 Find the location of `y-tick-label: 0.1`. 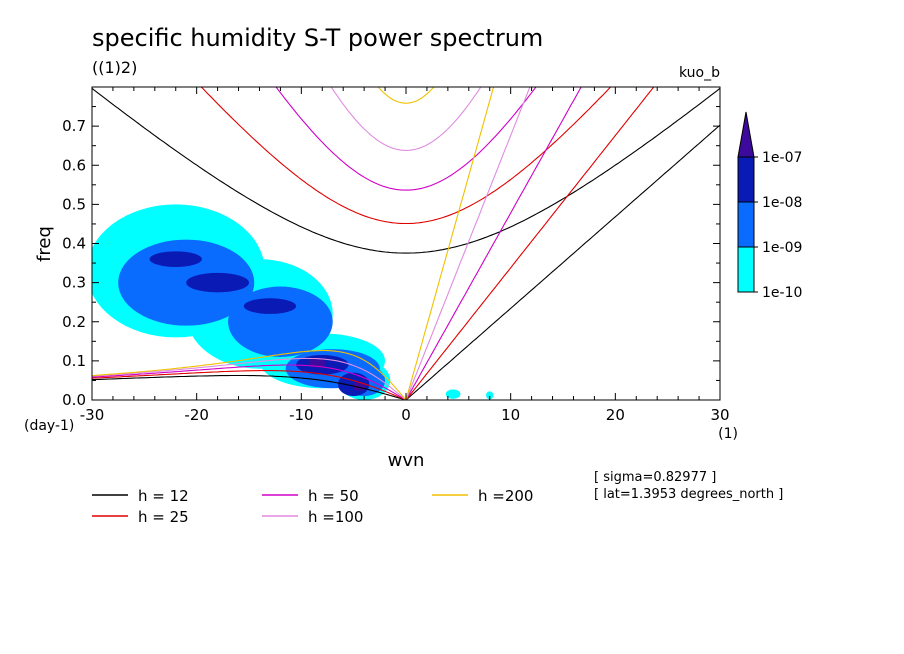

y-tick-label: 0.1 is located at coordinates (74, 361).